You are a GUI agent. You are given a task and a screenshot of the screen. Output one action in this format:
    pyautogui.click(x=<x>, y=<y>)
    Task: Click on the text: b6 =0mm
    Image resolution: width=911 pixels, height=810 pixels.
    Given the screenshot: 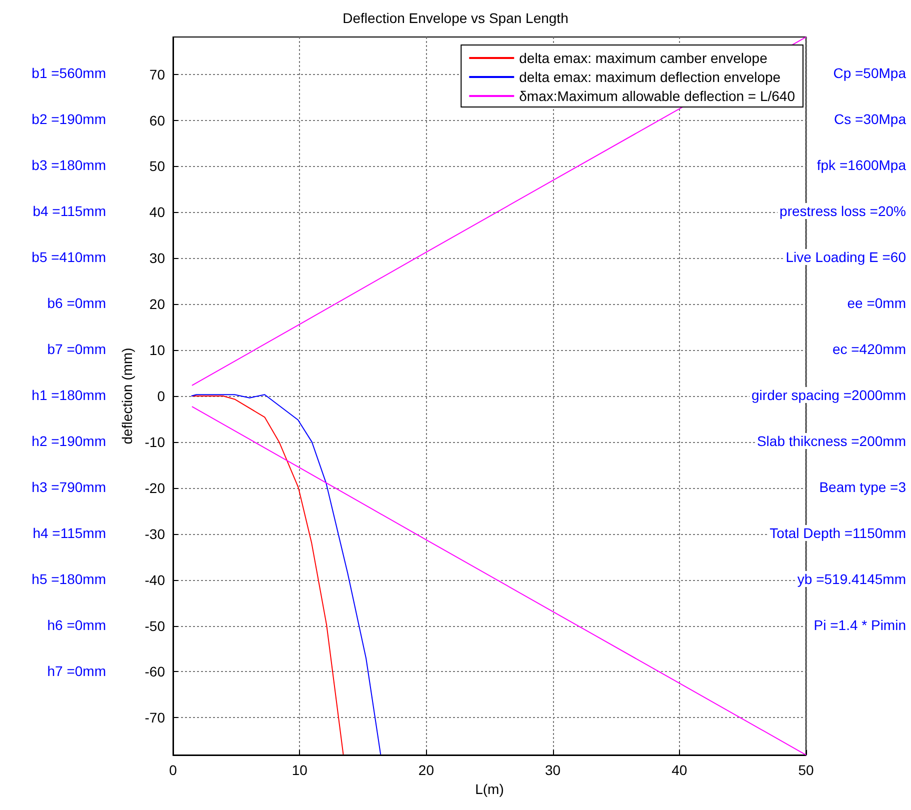 What is the action you would take?
    pyautogui.click(x=76, y=303)
    